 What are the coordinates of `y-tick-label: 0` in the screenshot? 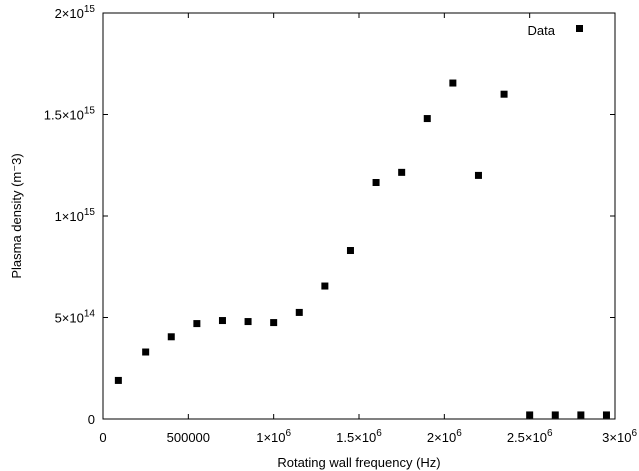 It's located at (91, 419).